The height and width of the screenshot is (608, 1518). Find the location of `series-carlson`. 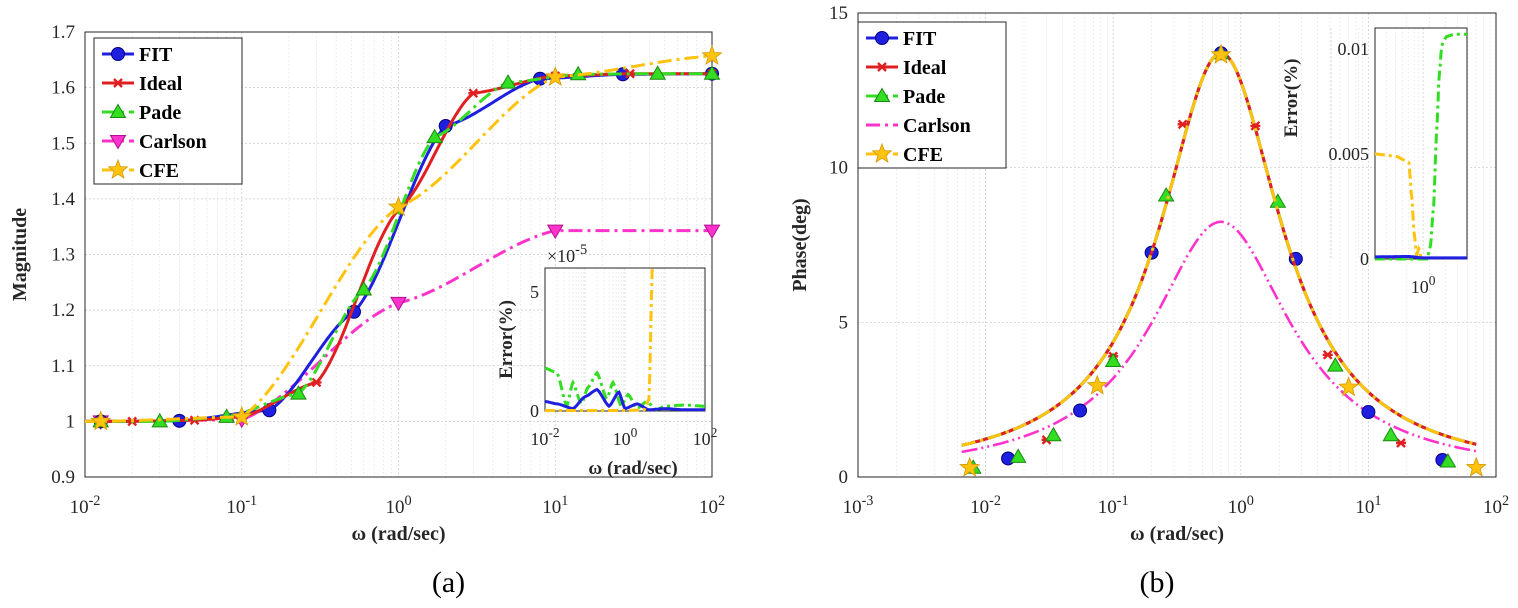

series-carlson is located at coordinates (1219, 337).